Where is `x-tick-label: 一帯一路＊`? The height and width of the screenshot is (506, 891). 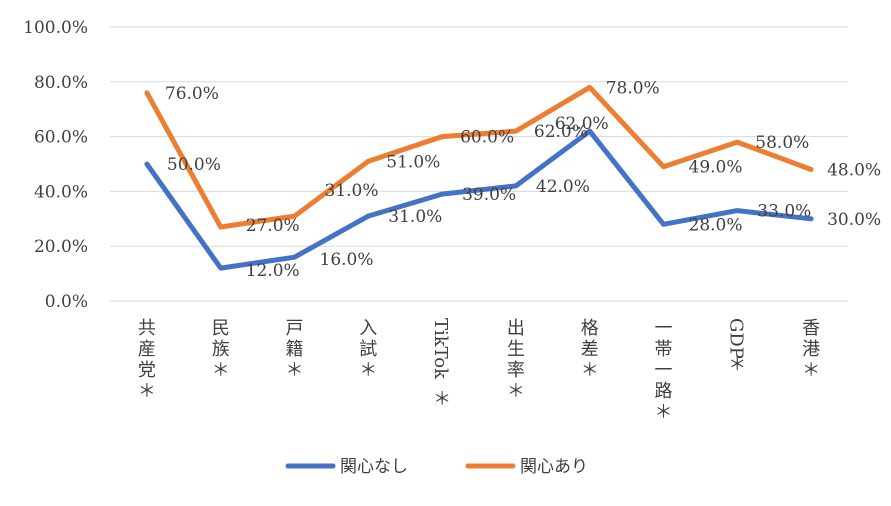
x-tick-label: 一帯一路＊ is located at coordinates (664, 370).